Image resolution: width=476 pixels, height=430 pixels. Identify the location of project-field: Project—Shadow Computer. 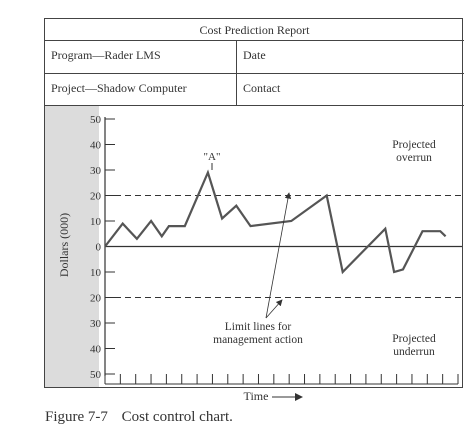
(141, 90).